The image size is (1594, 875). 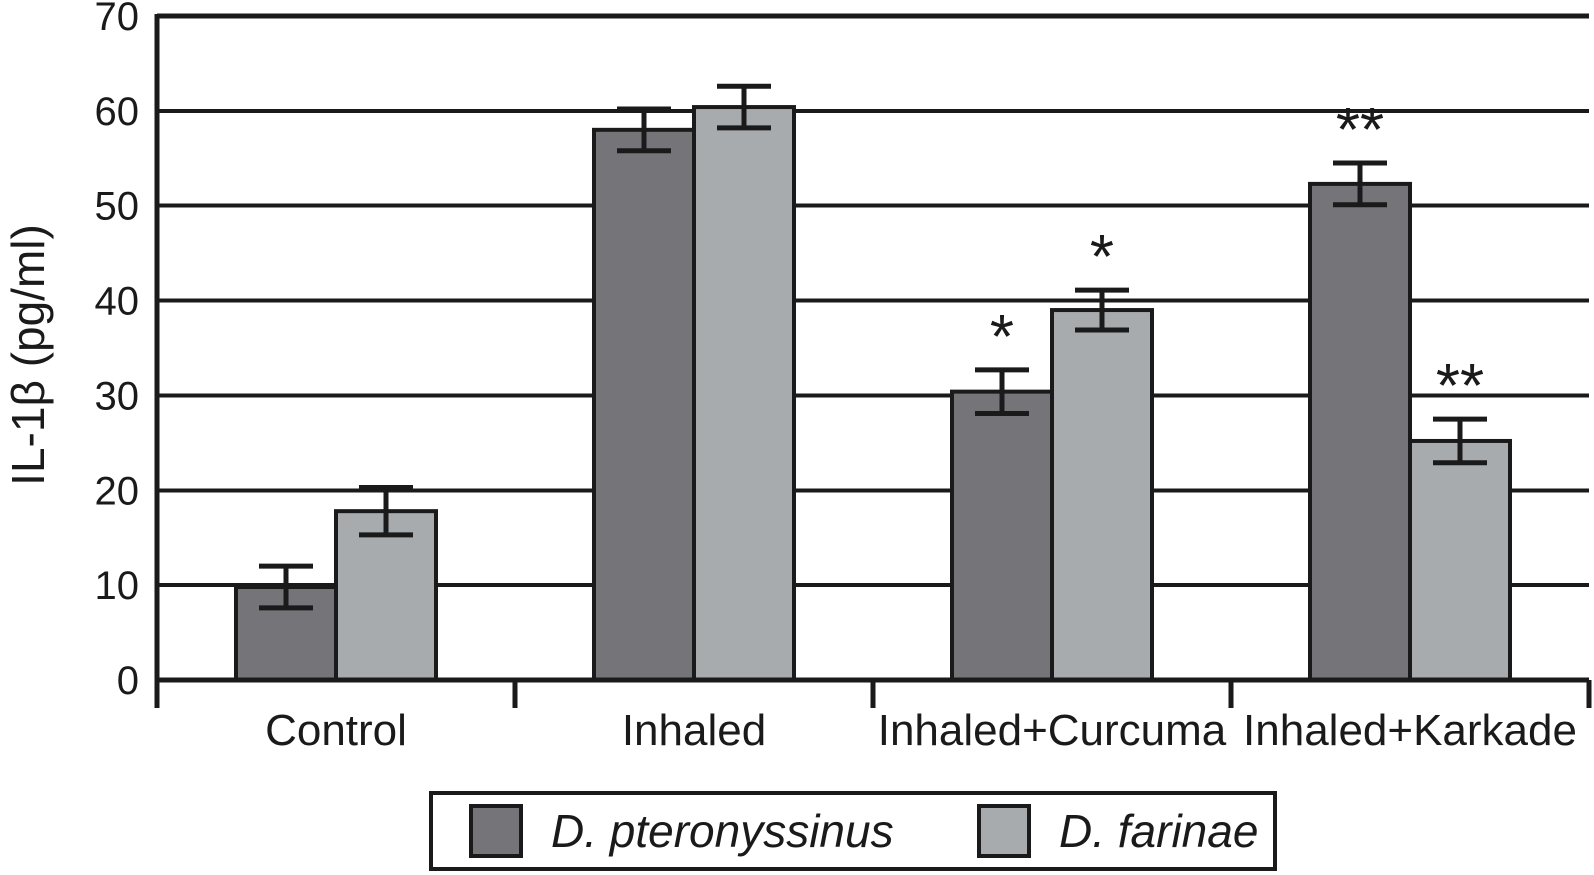 I want to click on bar-d-farinae-inhaled-karkade, so click(x=1460, y=560).